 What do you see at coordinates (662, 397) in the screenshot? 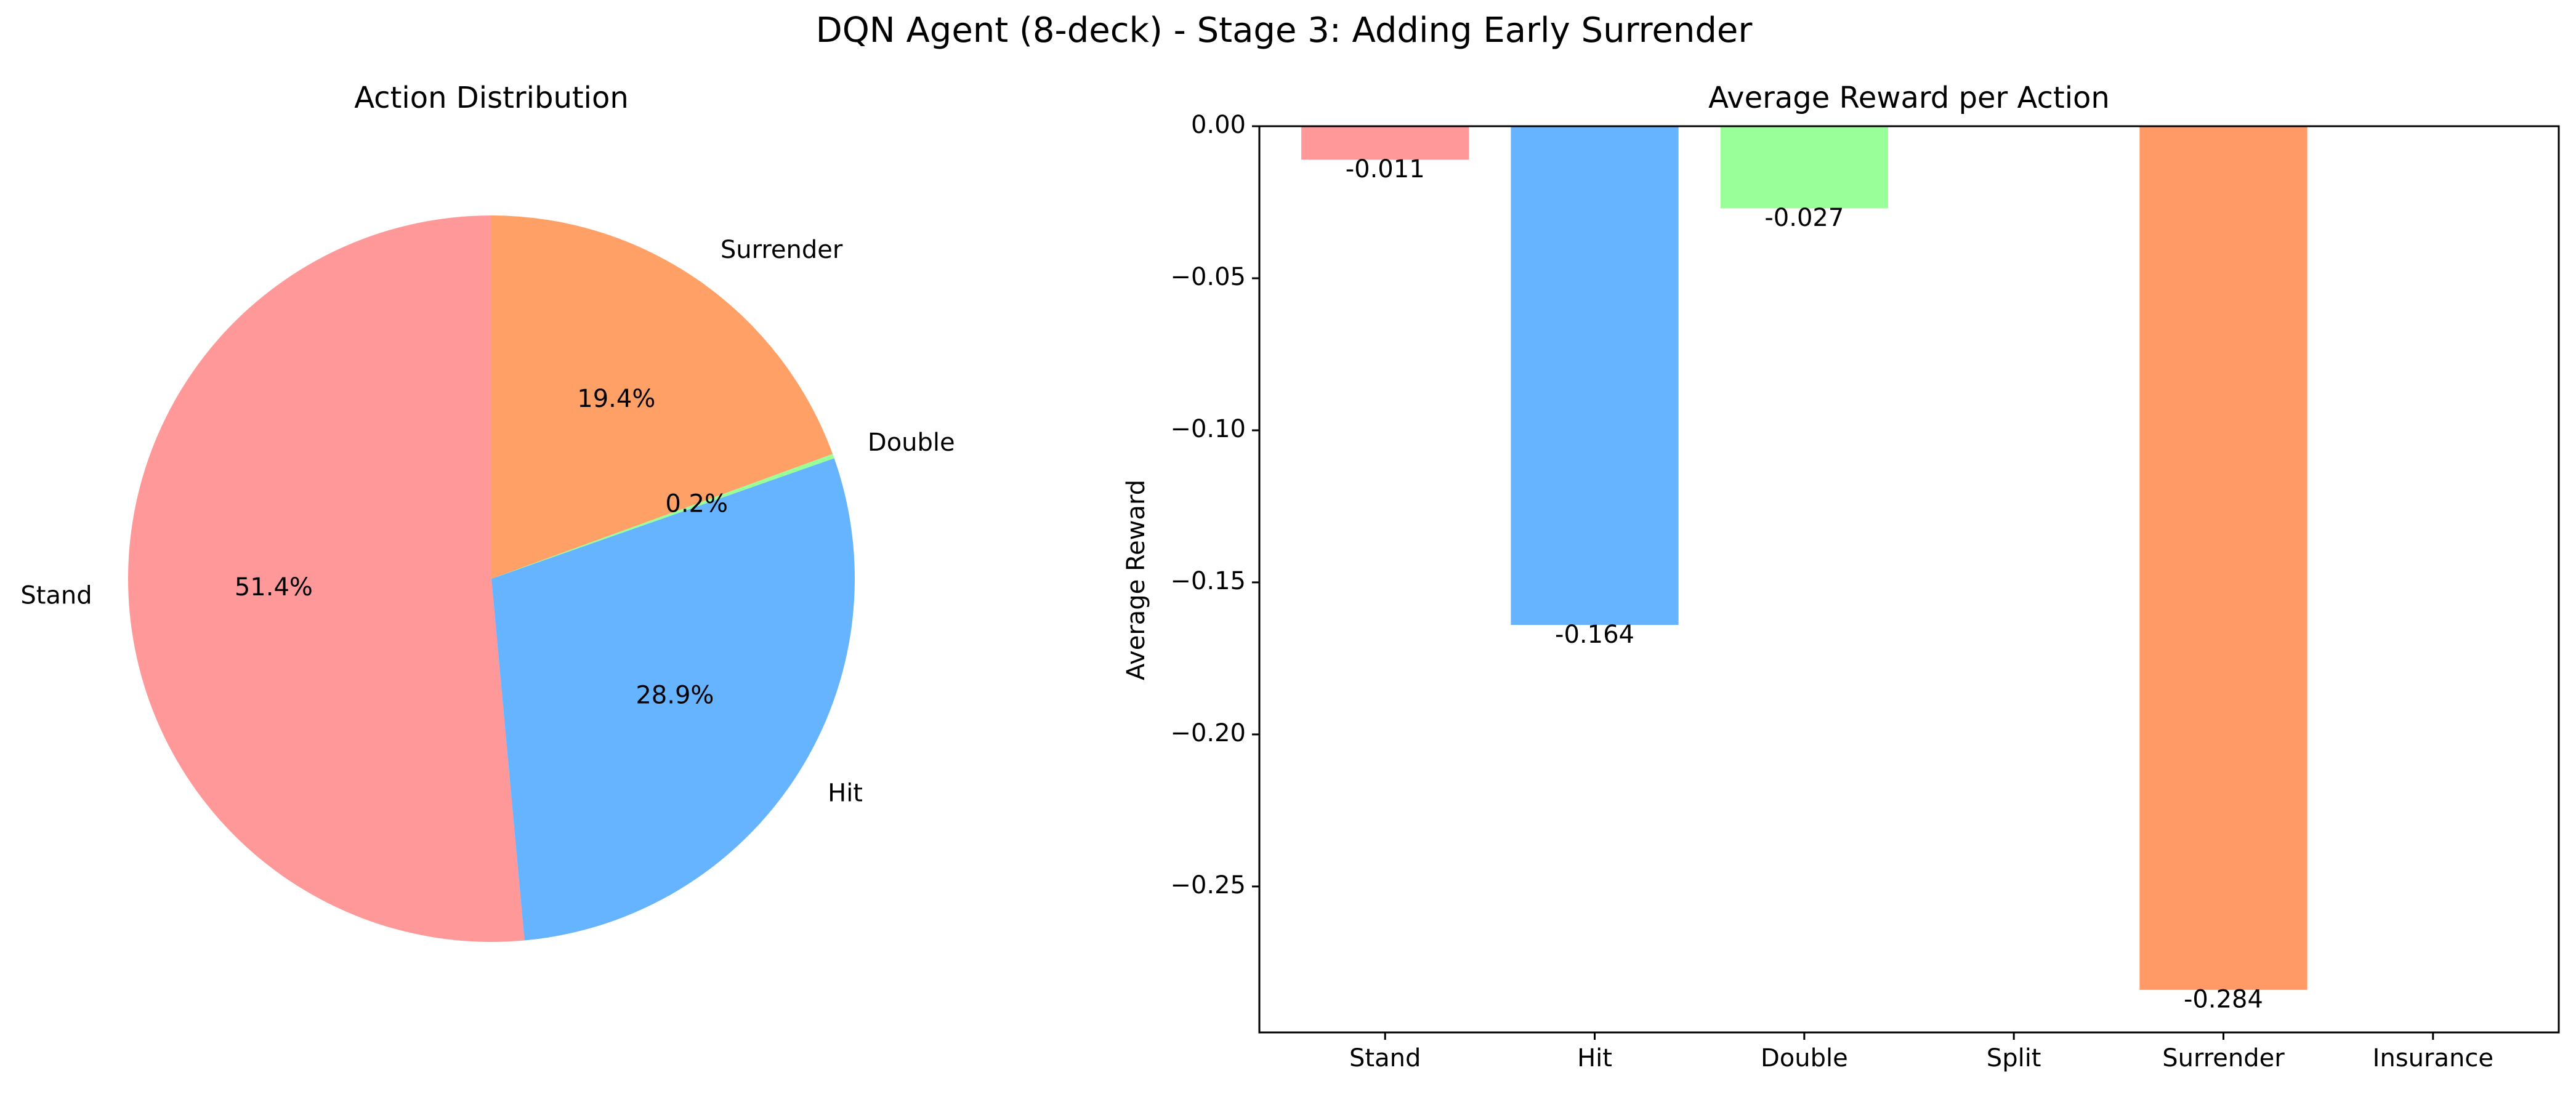
I see `pie-slice-surrender` at bounding box center [662, 397].